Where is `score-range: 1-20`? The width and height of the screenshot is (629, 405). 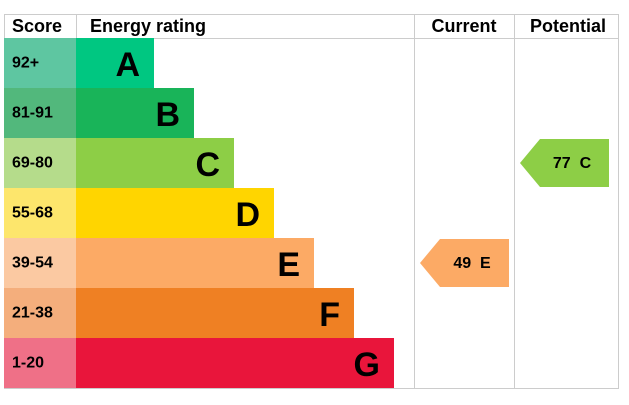 score-range: 1-20 is located at coordinates (28, 363).